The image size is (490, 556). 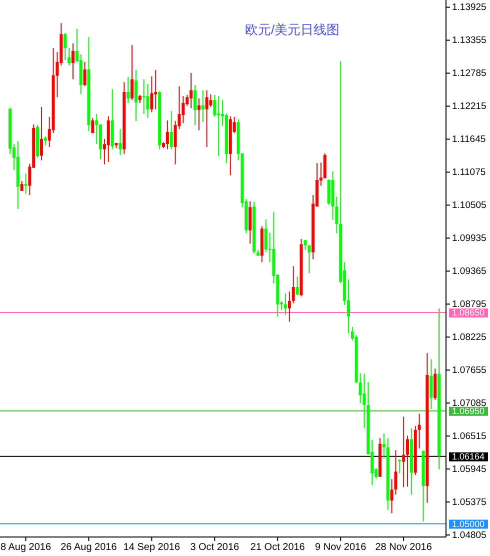 What do you see at coordinates (469, 304) in the screenshot?
I see `y-tick-label: 1.08795` at bounding box center [469, 304].